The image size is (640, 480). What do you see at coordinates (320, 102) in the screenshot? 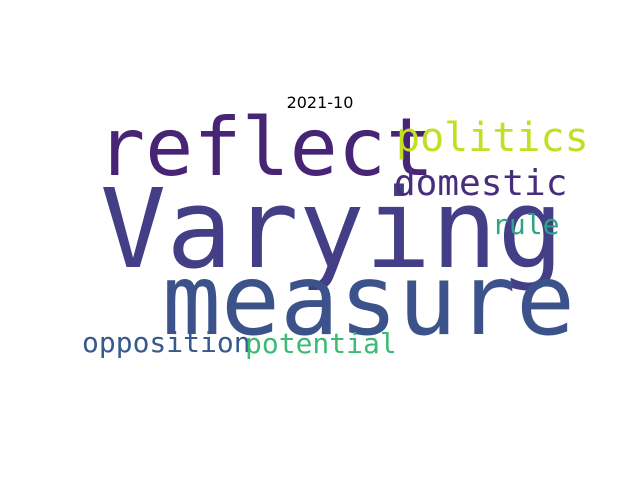
I see `chart-title: 2021-10` at bounding box center [320, 102].